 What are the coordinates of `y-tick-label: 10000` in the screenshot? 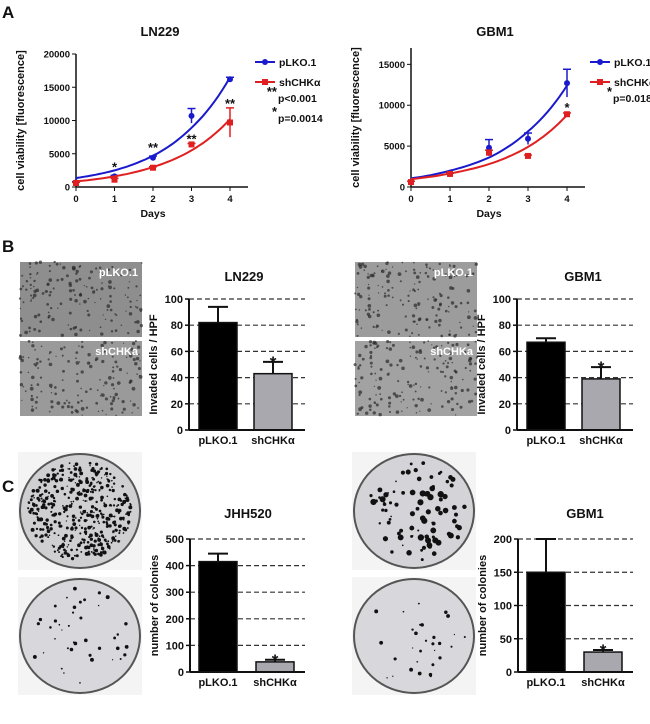 It's located at (392, 106).